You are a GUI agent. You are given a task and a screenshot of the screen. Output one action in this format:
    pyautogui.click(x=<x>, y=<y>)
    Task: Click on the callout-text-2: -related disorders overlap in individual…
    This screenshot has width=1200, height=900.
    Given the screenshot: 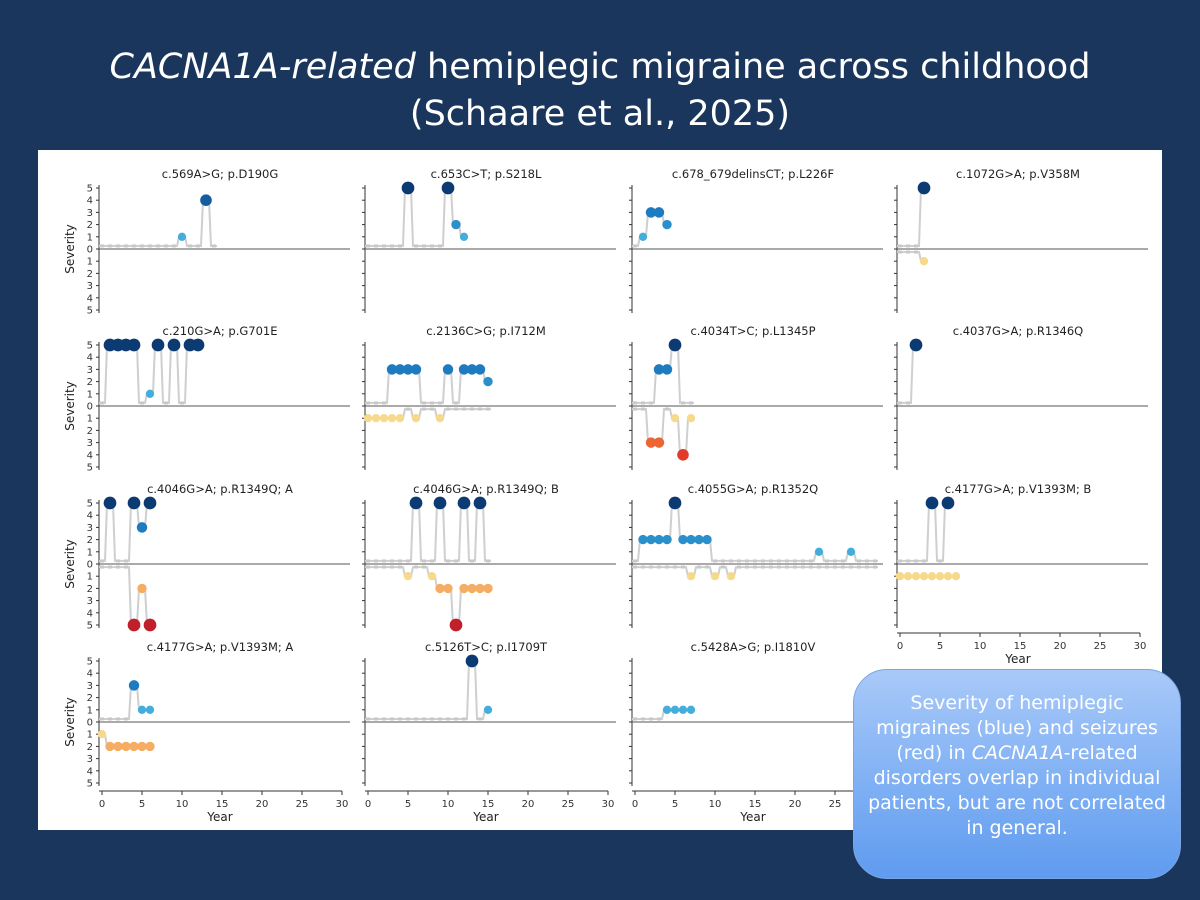 What is the action you would take?
    pyautogui.click(x=1017, y=790)
    